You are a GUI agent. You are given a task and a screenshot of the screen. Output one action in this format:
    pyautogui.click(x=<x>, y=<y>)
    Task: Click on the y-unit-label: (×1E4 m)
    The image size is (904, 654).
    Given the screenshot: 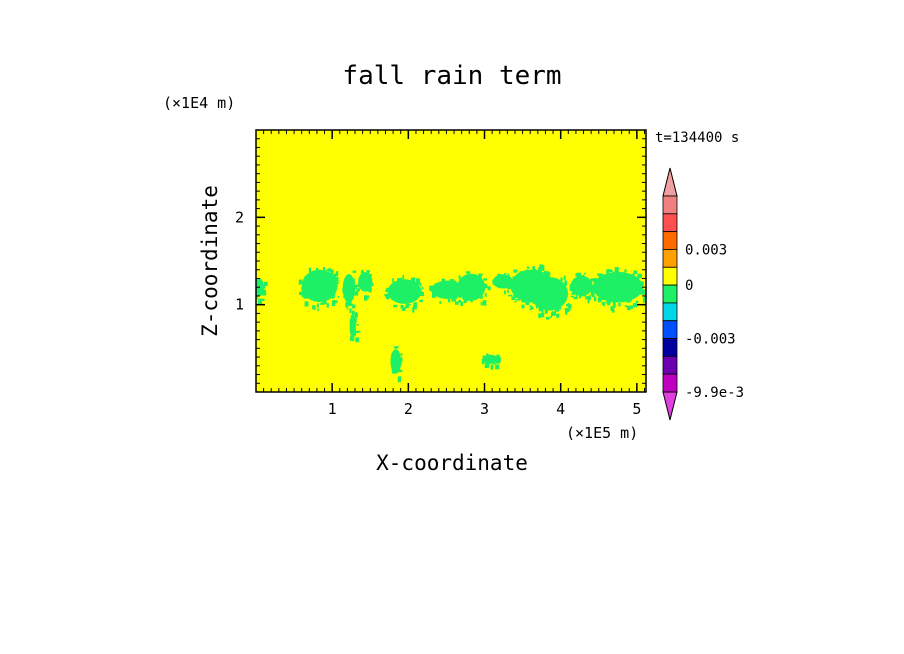 What is the action you would take?
    pyautogui.click(x=199, y=103)
    